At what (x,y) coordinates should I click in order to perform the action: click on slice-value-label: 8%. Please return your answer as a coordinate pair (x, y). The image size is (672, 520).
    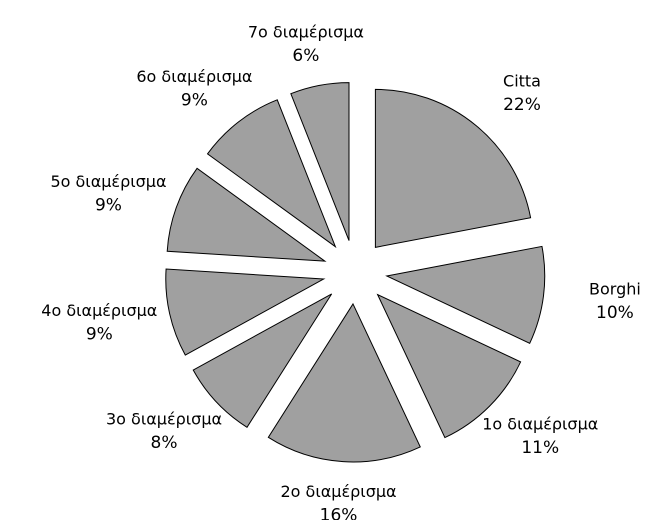
    Looking at the image, I should click on (164, 443).